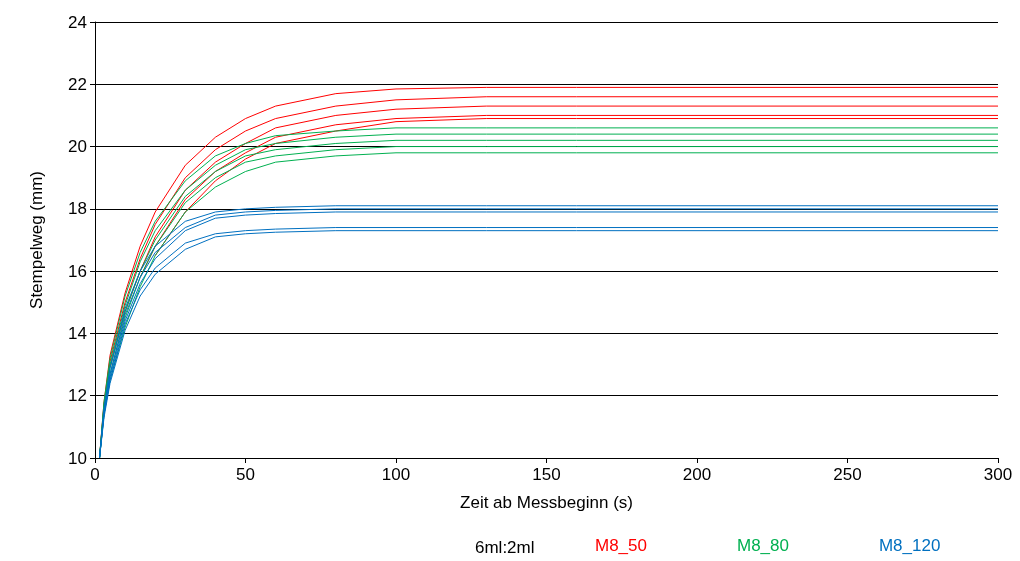  I want to click on y-tick-label: 24, so click(77, 22).